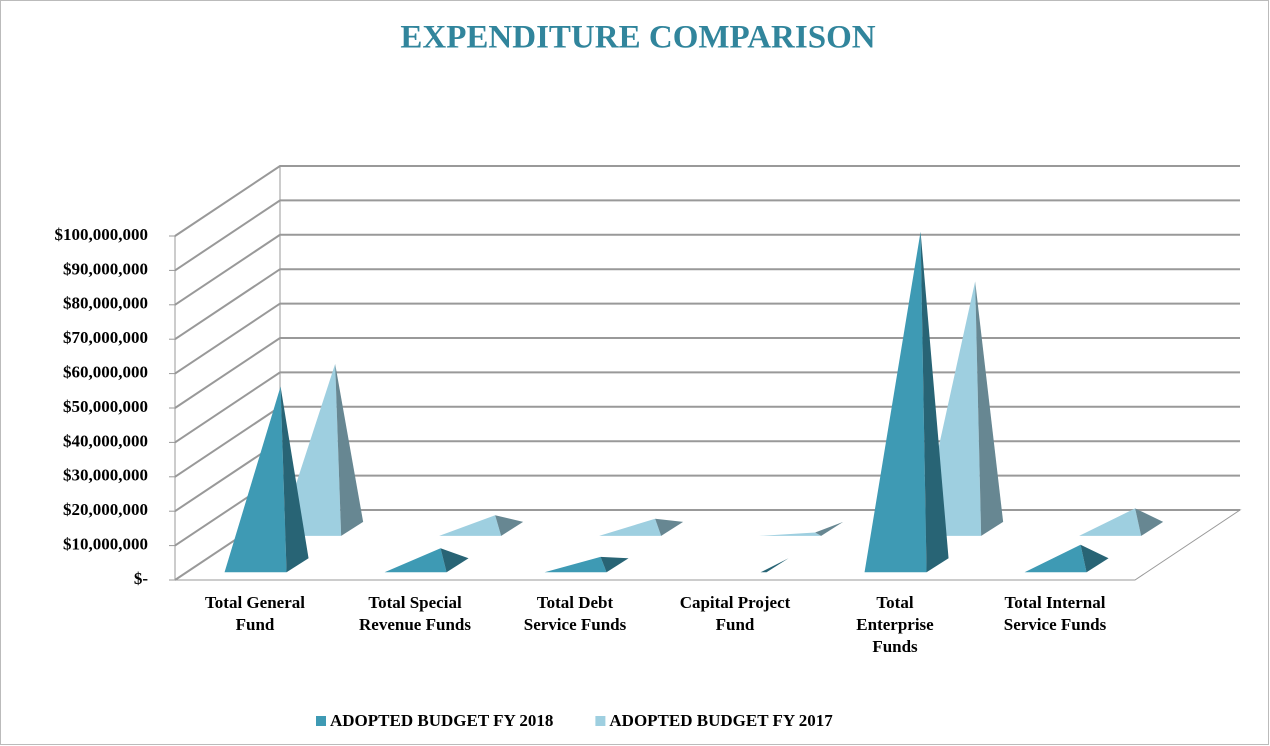 This screenshot has height=746, width=1270. I want to click on x-tick-label: Total Special Revenue Funds, so click(415, 613).